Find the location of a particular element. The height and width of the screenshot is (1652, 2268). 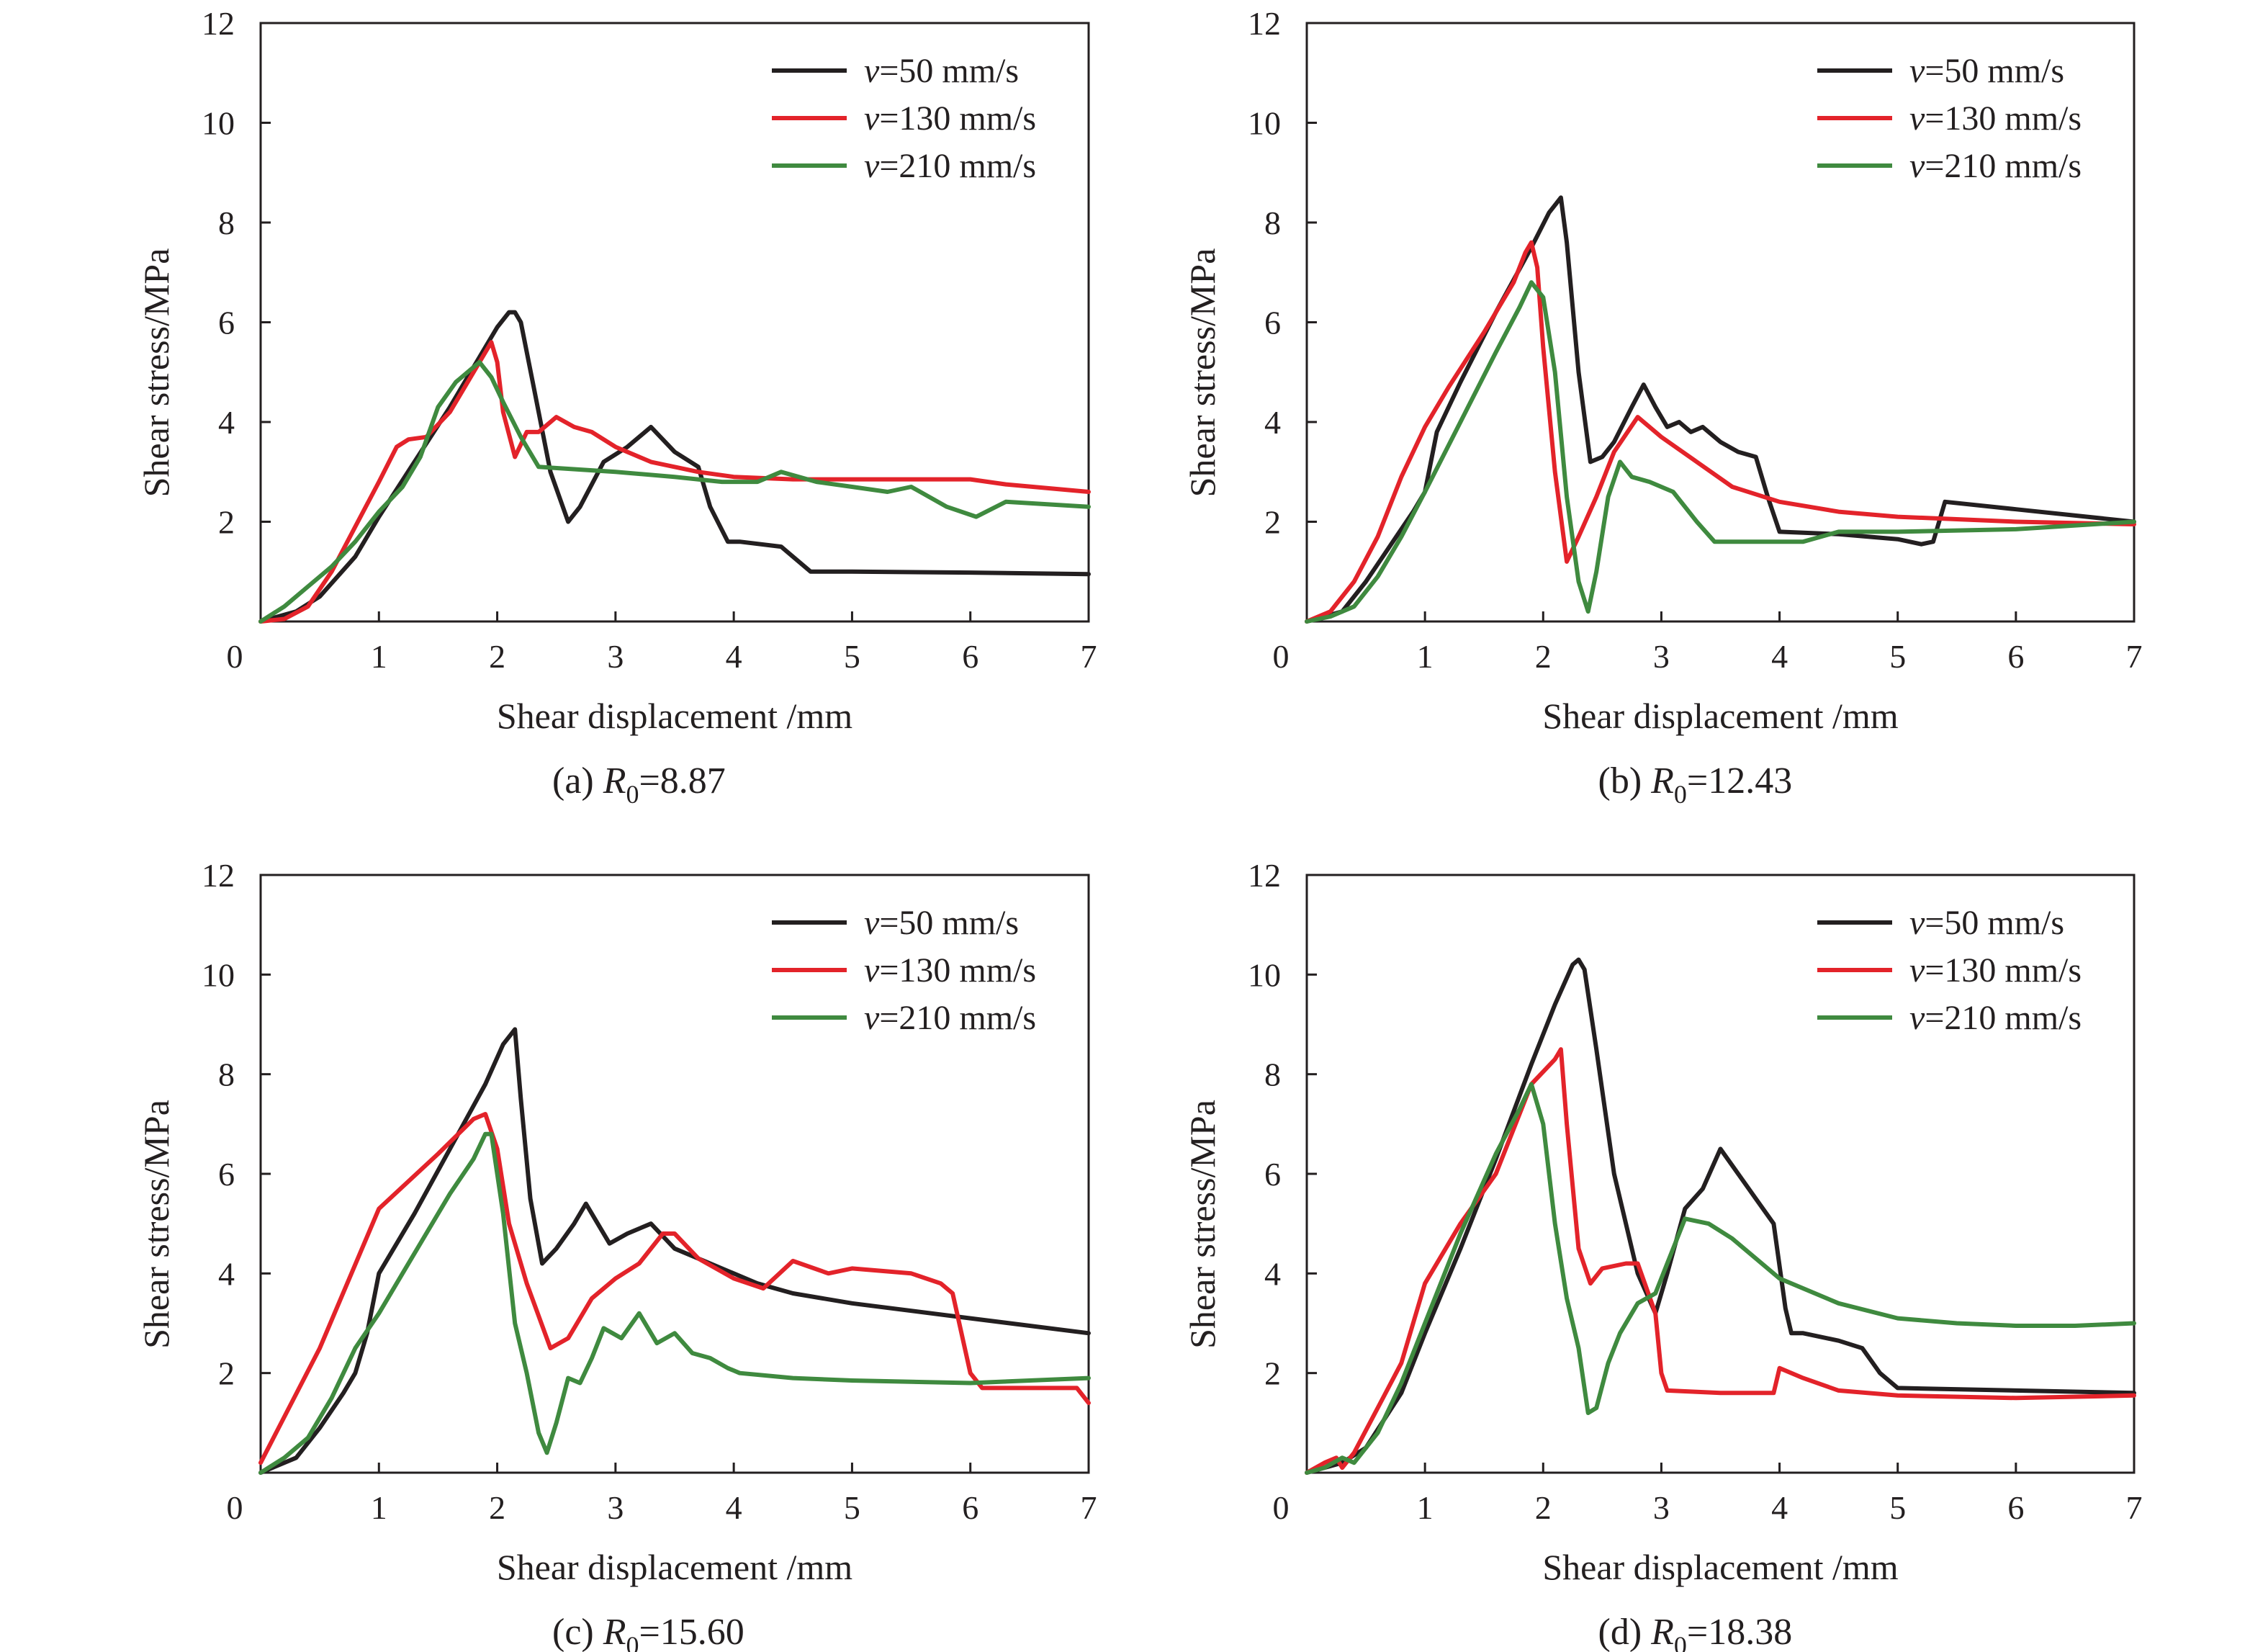

caption-value: =15.60 is located at coordinates (691, 1632).